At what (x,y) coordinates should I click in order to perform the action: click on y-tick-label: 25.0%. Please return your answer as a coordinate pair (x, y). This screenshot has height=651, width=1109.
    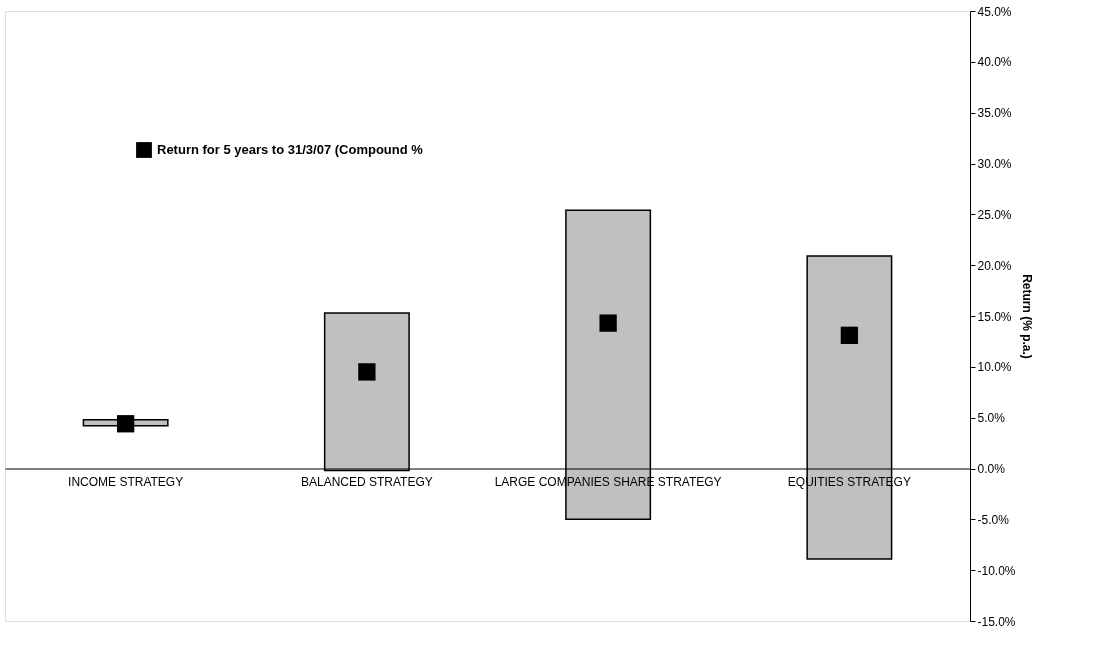
    Looking at the image, I should click on (994, 214).